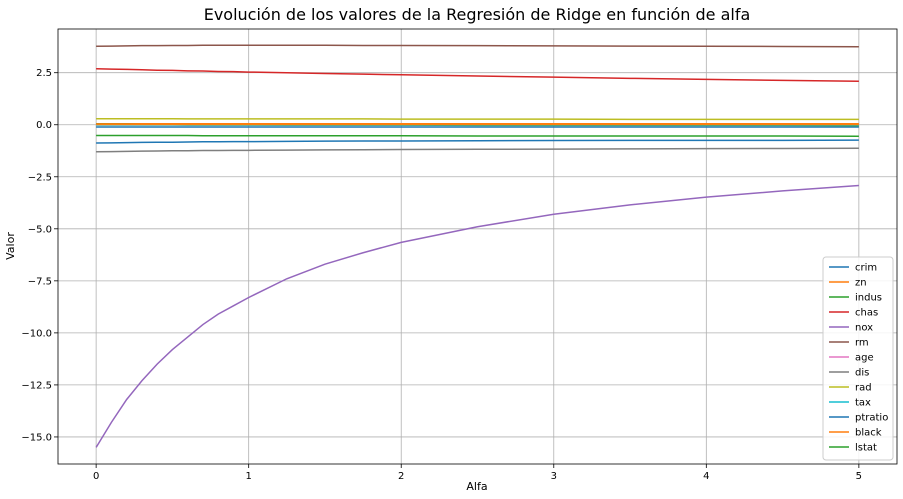 The width and height of the screenshot is (903, 499). Describe the element at coordinates (554, 476) in the screenshot. I see `x-tick-label: 3` at that location.